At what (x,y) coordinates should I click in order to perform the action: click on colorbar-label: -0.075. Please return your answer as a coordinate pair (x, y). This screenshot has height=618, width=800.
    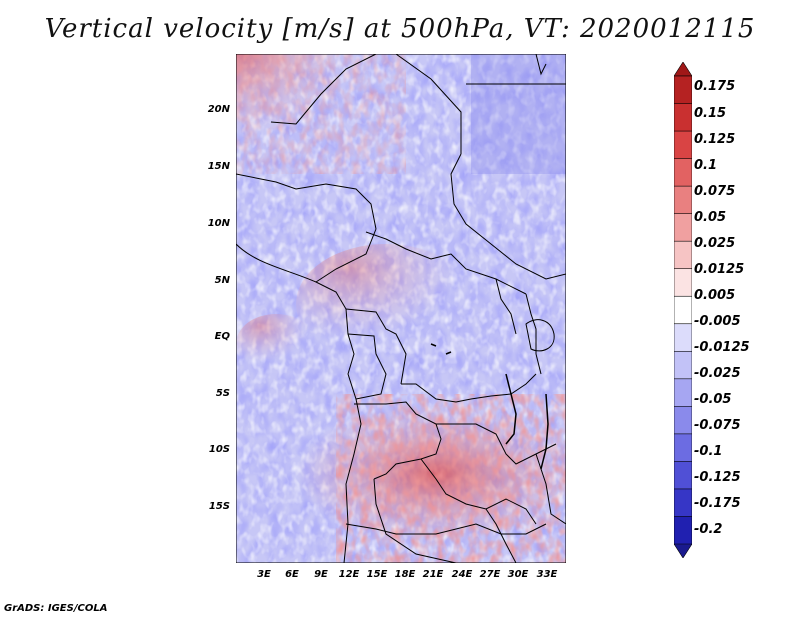
    Looking at the image, I should click on (717, 425).